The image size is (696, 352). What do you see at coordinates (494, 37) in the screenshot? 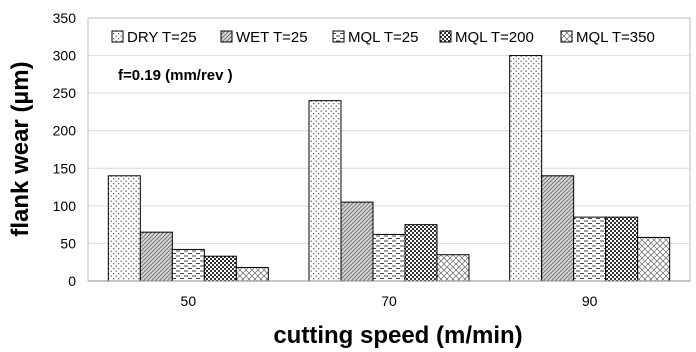
I see `legend-label: MQL T=200` at bounding box center [494, 37].